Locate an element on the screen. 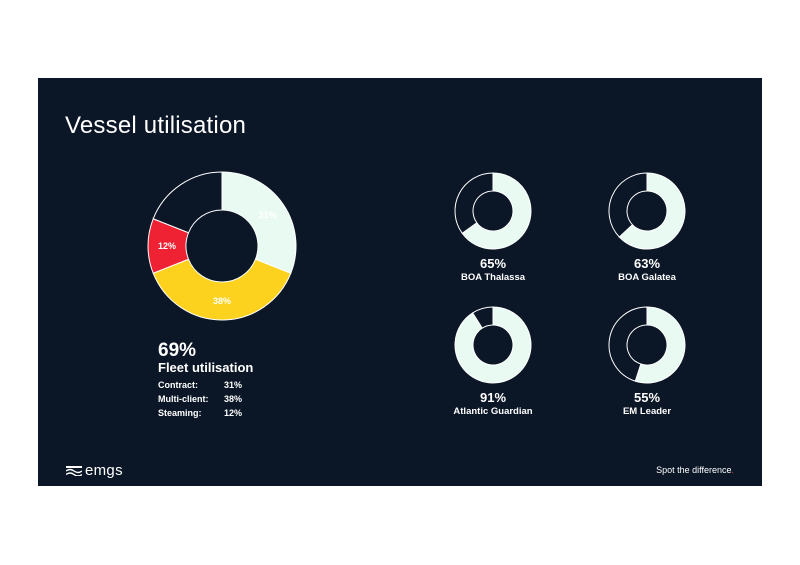  boa-thalassa-name: BOA Thalassa is located at coordinates (493, 277).